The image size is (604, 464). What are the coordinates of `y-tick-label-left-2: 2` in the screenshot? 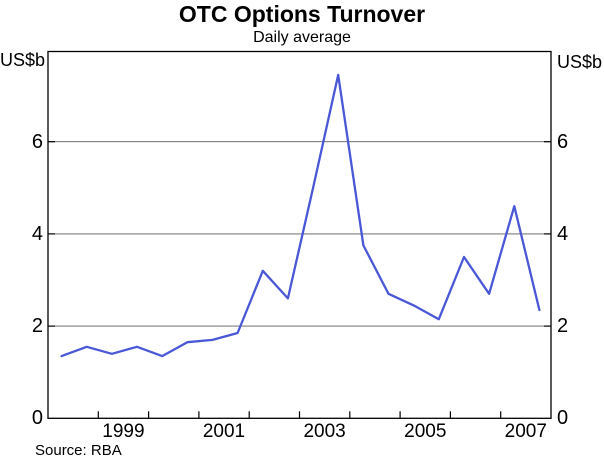 It's located at (37, 326).